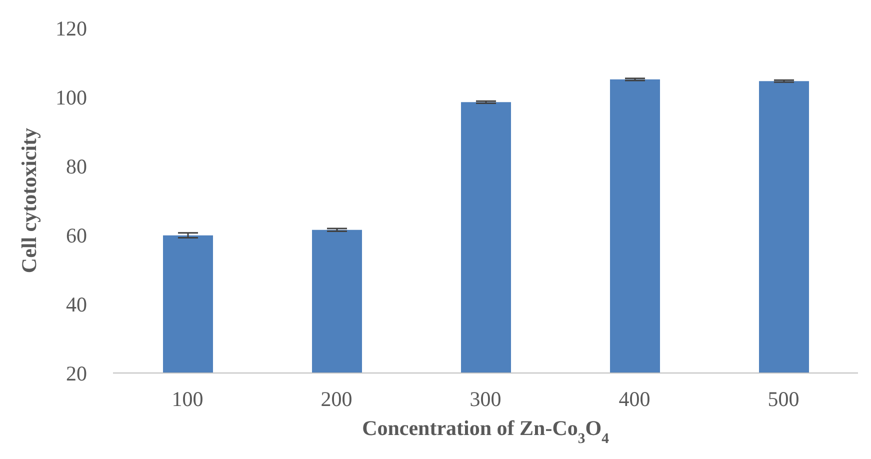 The height and width of the screenshot is (459, 871). I want to click on y-tick-label: 120, so click(71, 28).